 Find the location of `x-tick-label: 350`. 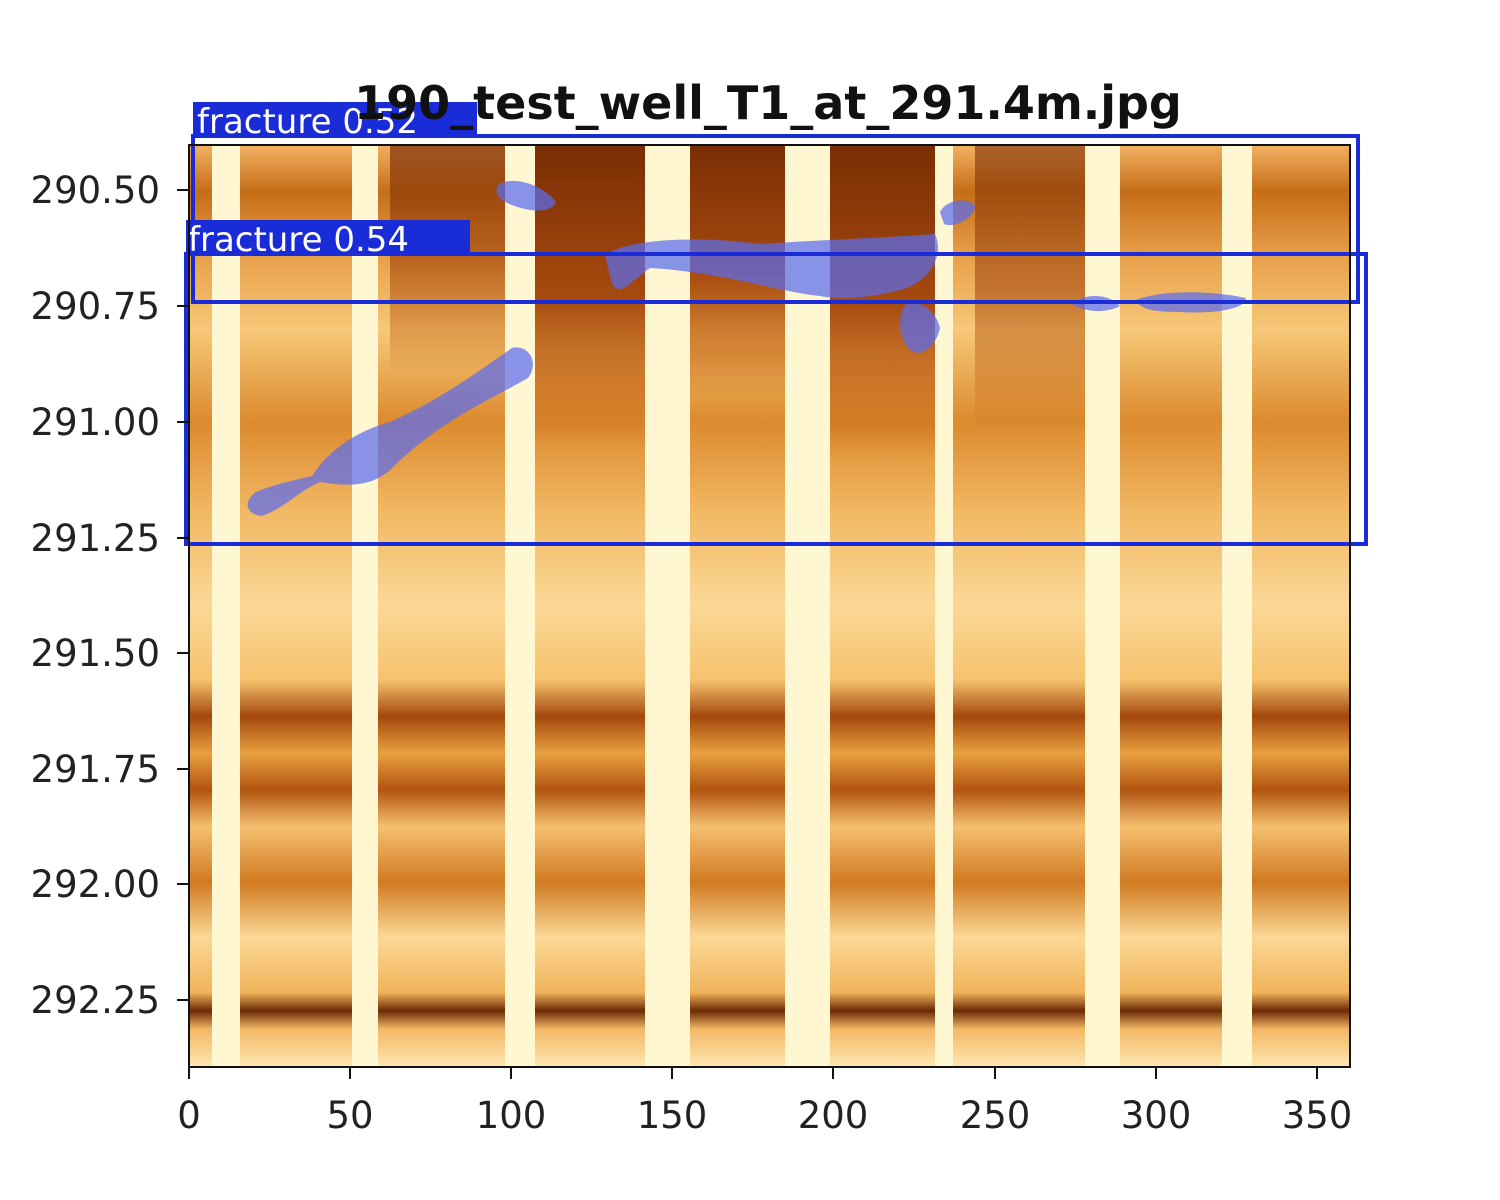

x-tick-label: 350 is located at coordinates (1317, 1115).